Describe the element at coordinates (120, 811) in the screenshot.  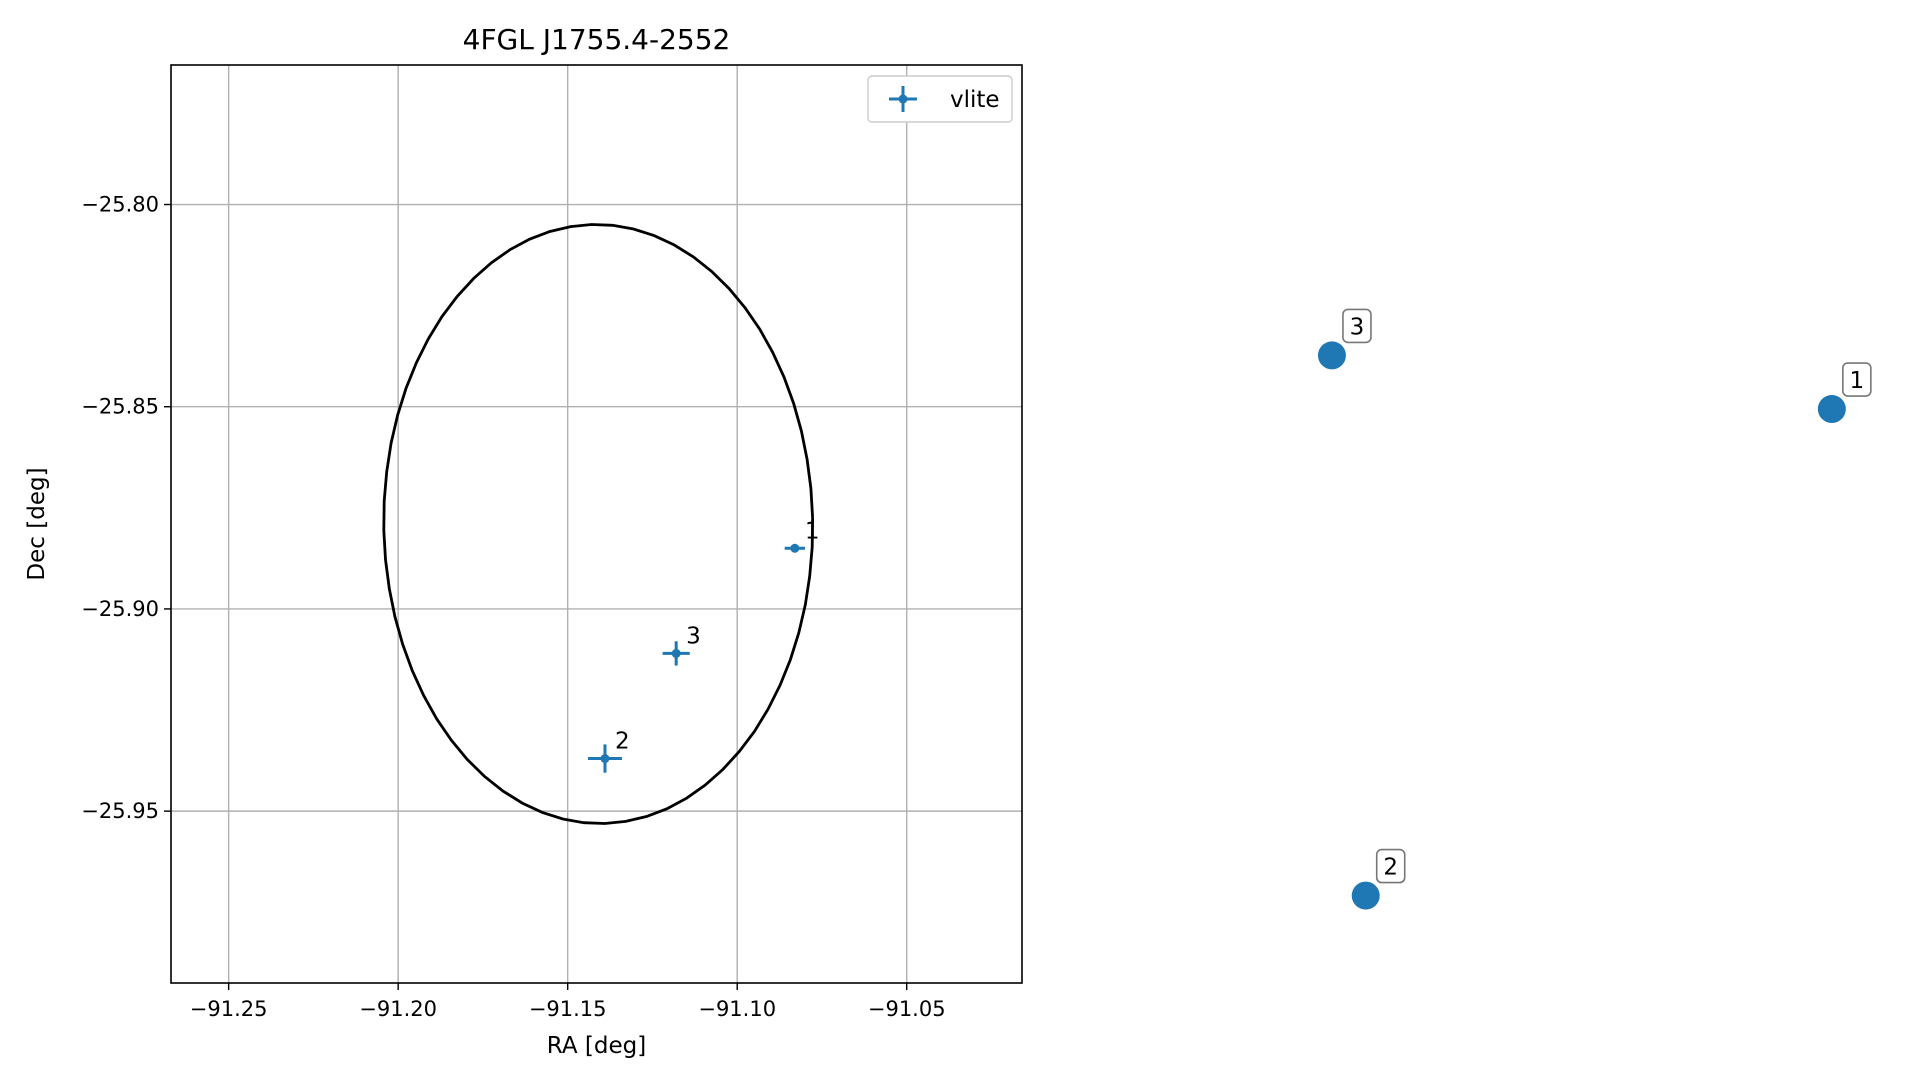
I see `y-tick-label: −25.95` at that location.